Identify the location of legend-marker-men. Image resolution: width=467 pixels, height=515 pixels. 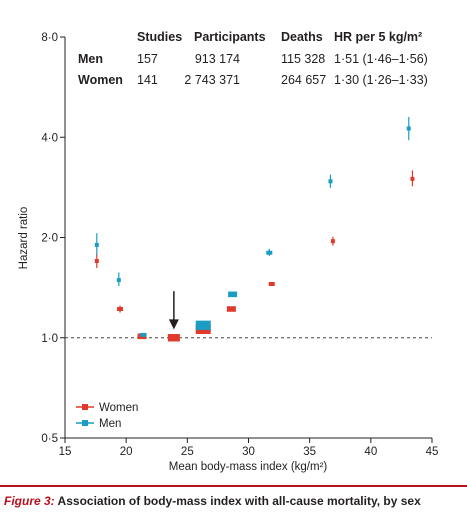
(85, 423).